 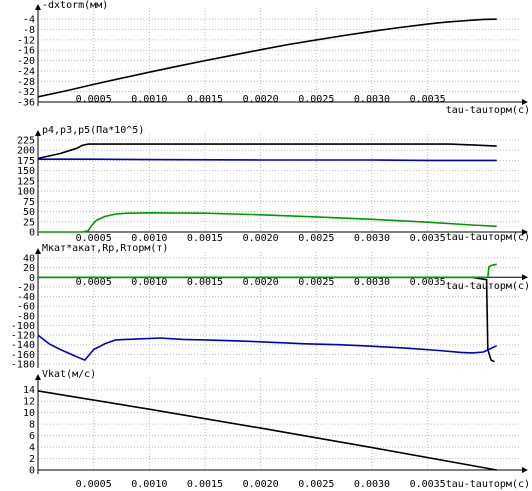 What do you see at coordinates (23, 345) in the screenshot?
I see `y-tick-label: -140` at bounding box center [23, 345].